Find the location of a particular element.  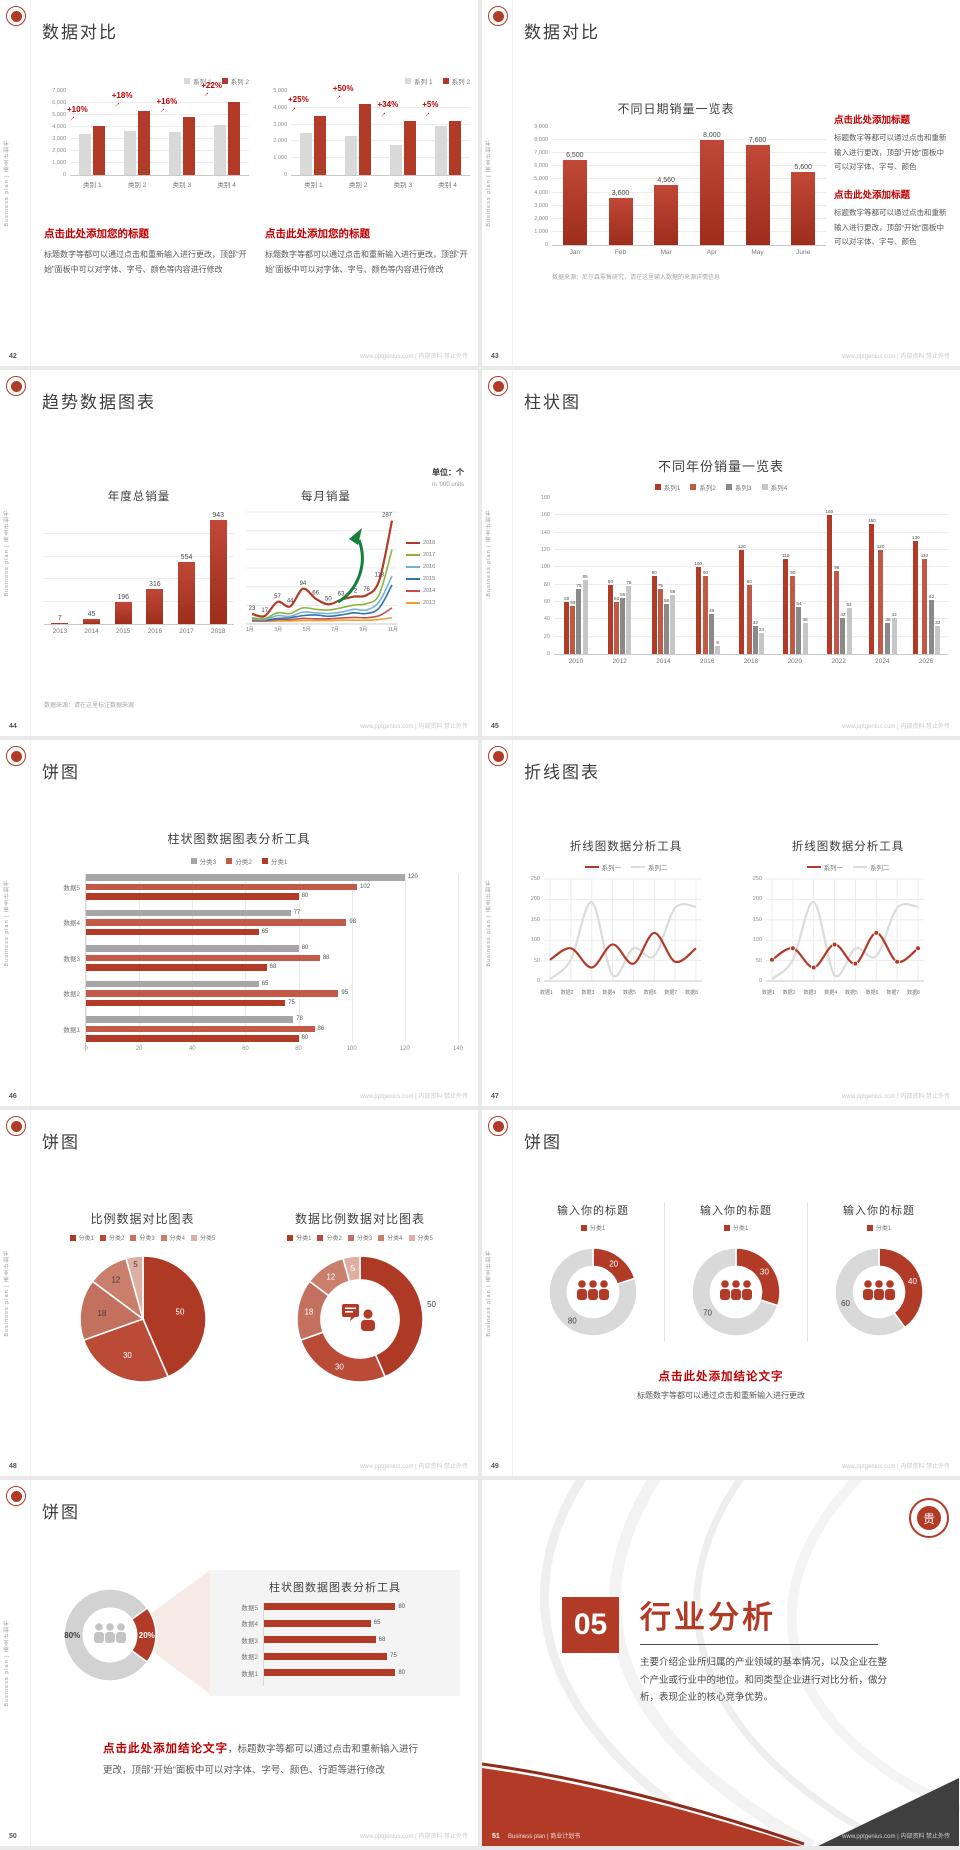

x-tick-label: 2024 is located at coordinates (882, 661).